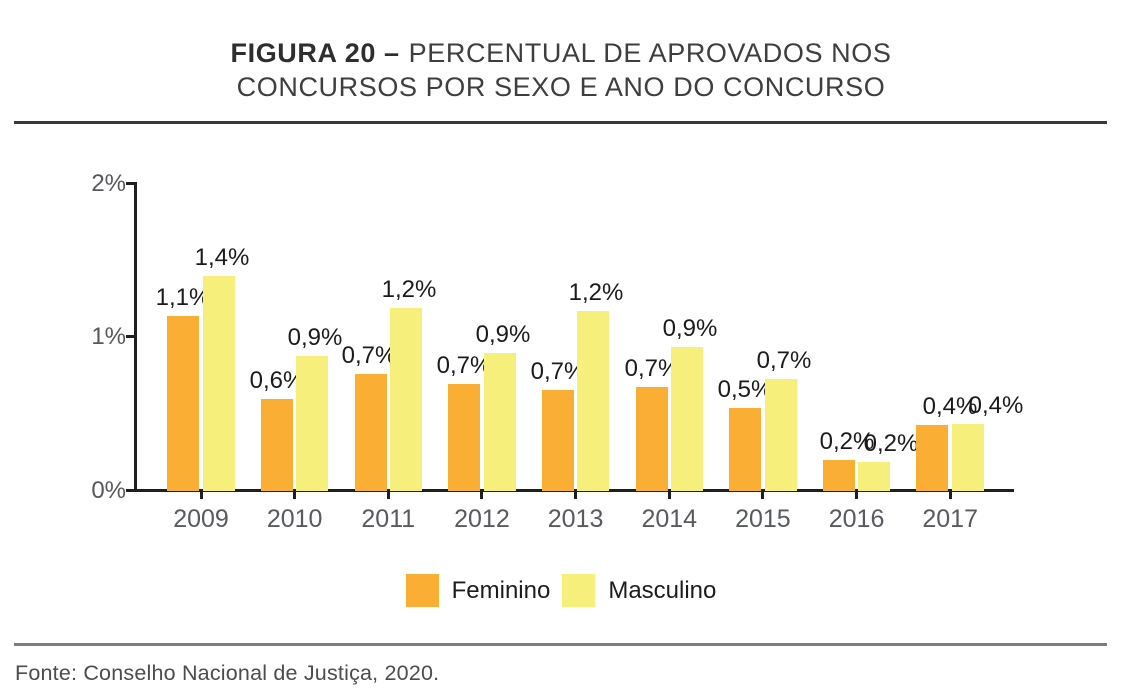 The height and width of the screenshot is (690, 1122). What do you see at coordinates (294, 519) in the screenshot?
I see `x-axis-label-2010: 2010` at bounding box center [294, 519].